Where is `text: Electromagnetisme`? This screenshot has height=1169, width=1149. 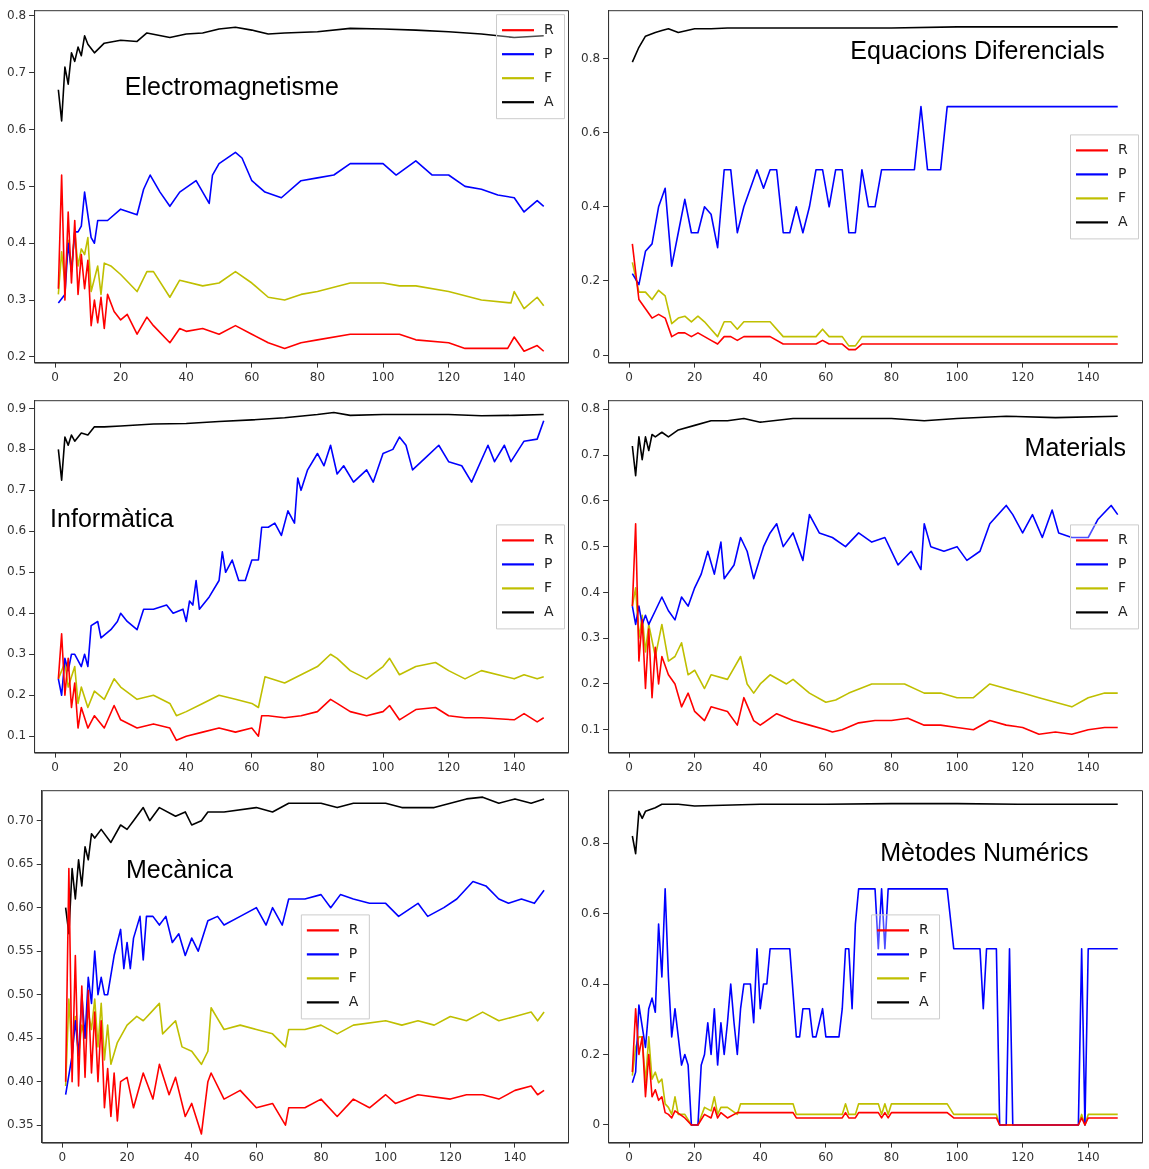 text: Electromagnetisme is located at coordinates (231, 85).